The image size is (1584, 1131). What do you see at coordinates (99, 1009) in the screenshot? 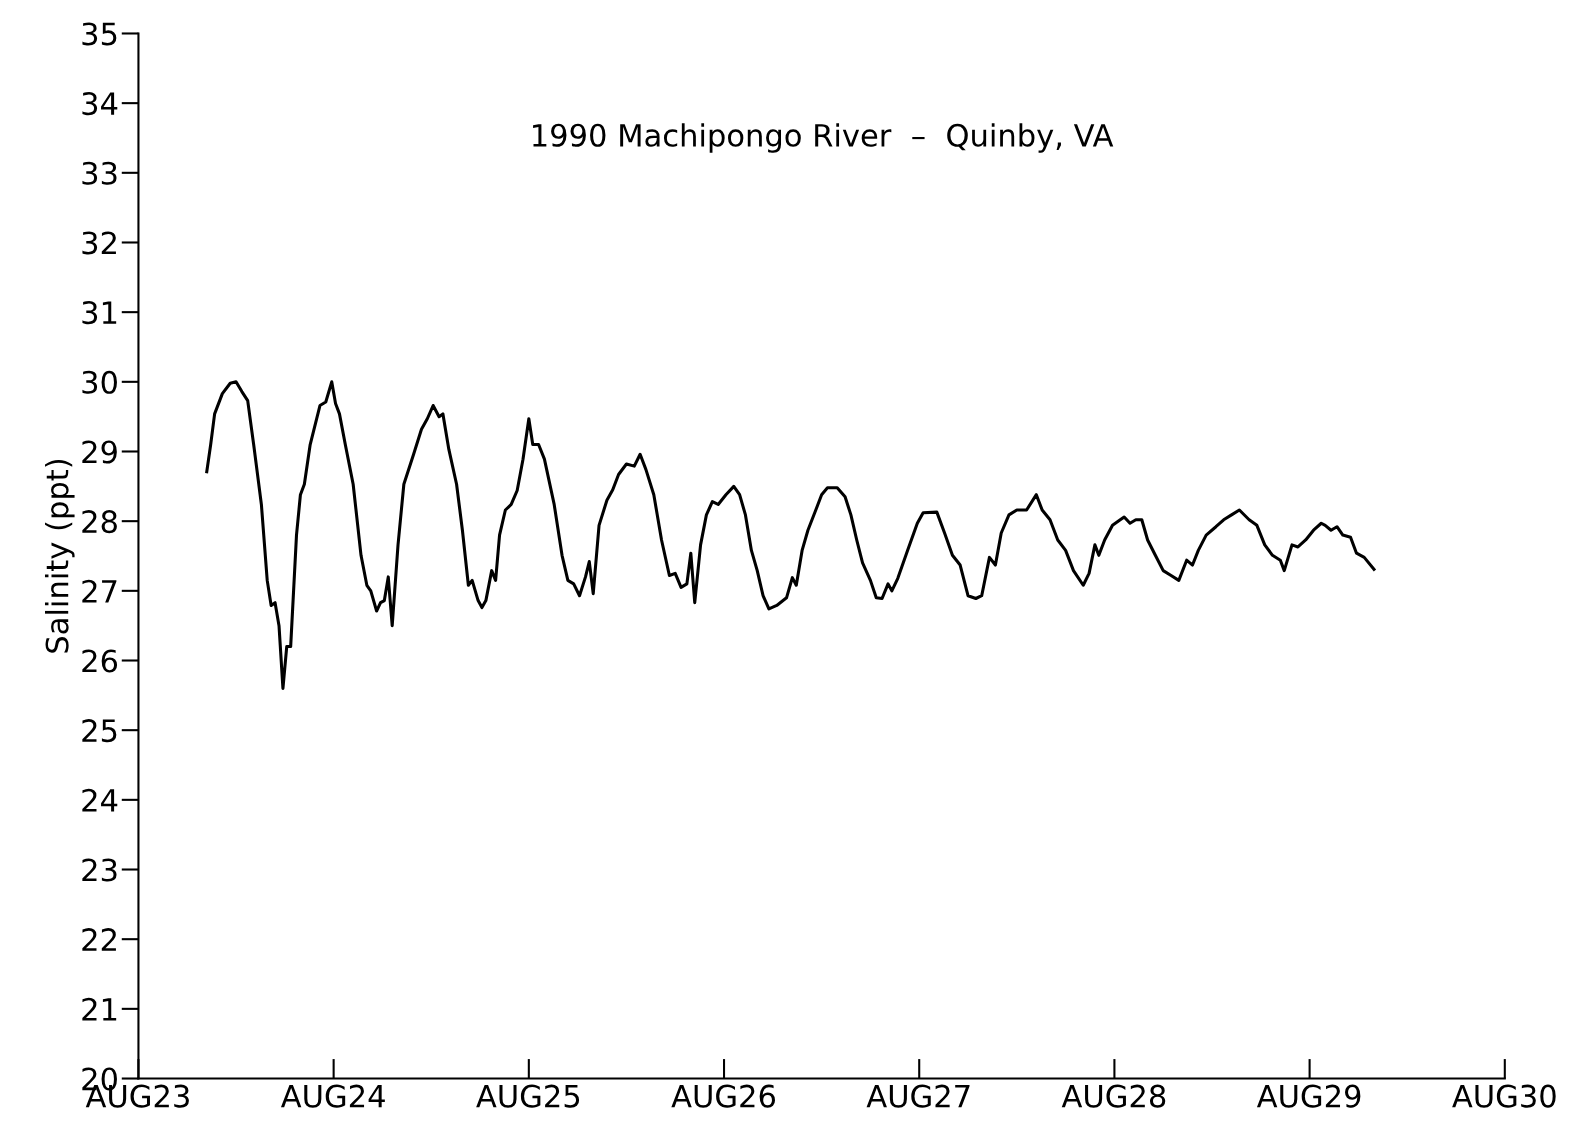
I see `y-tick-label: 21` at bounding box center [99, 1009].